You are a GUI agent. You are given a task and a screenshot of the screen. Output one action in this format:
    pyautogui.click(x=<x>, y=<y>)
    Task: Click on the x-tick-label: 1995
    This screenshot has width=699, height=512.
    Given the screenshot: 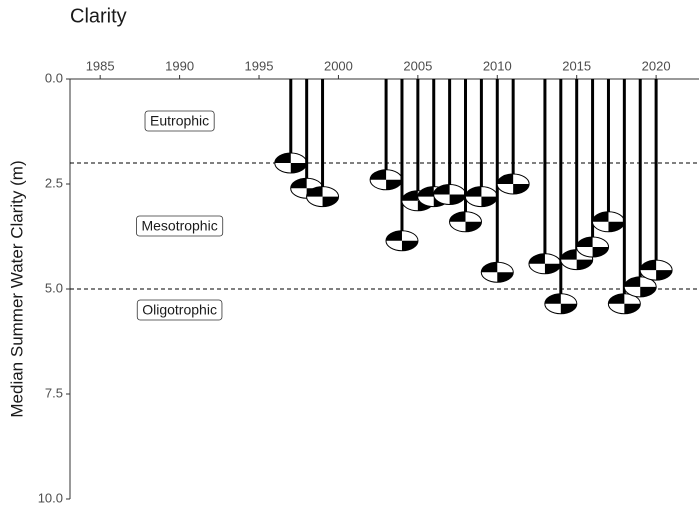 What is the action you would take?
    pyautogui.click(x=259, y=65)
    